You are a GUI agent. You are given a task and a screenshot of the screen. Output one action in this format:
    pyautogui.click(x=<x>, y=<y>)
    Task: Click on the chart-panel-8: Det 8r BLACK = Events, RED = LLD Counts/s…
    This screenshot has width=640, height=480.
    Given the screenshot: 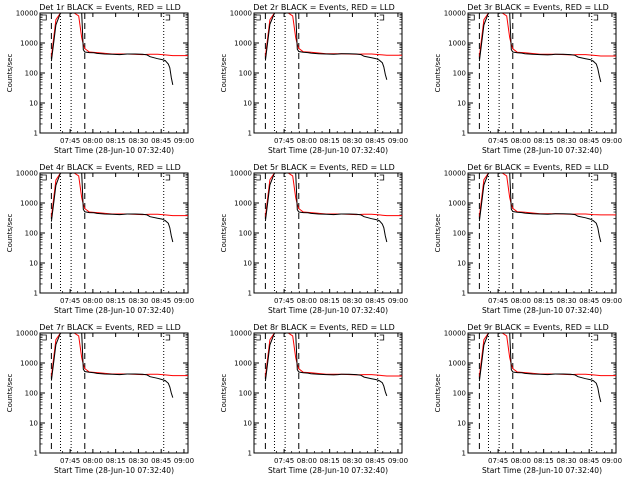 What is the action you would take?
    pyautogui.click(x=314, y=399)
    